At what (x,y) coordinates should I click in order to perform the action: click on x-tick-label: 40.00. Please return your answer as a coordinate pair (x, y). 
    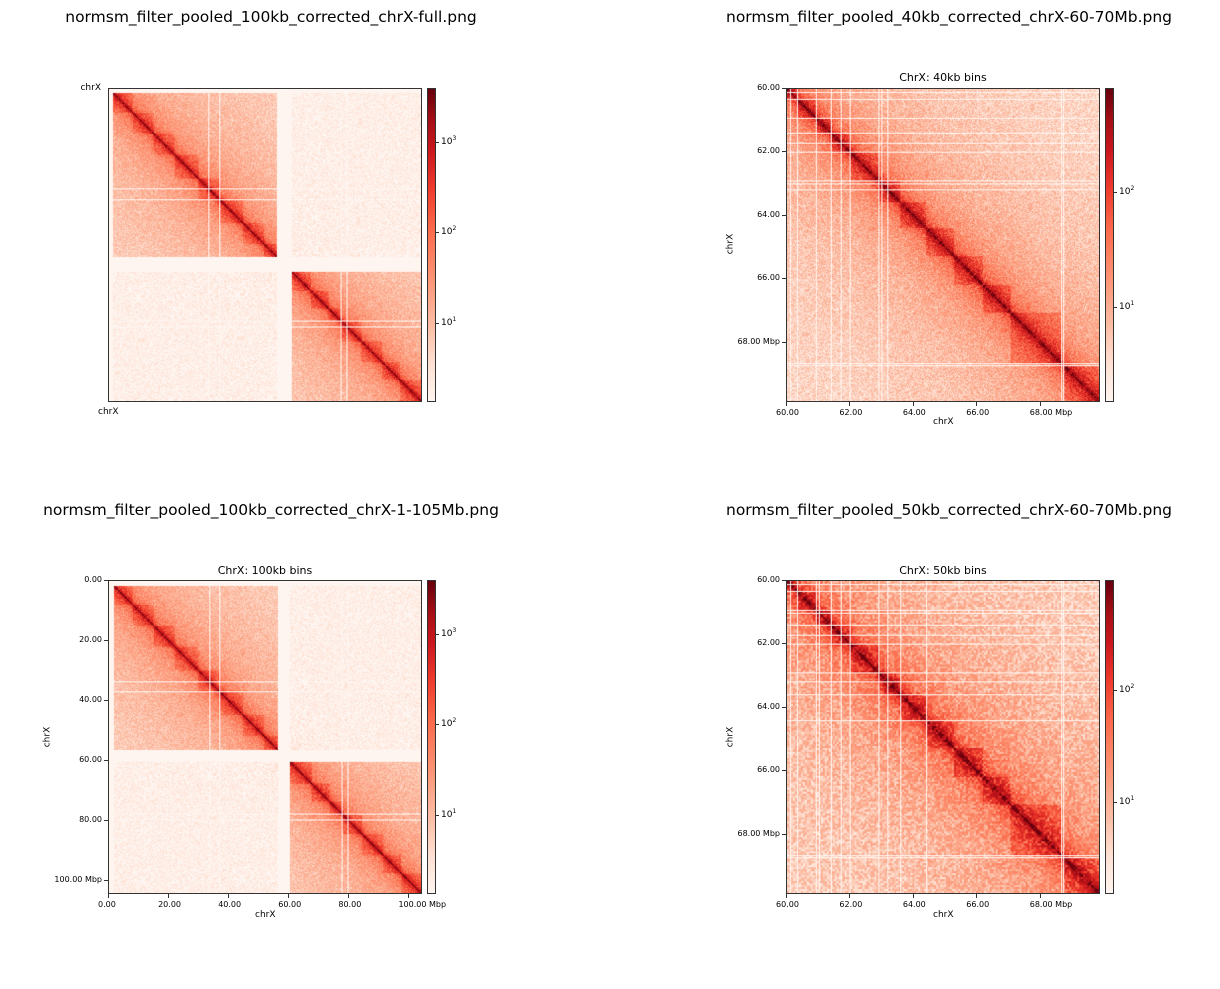
    Looking at the image, I should click on (230, 904).